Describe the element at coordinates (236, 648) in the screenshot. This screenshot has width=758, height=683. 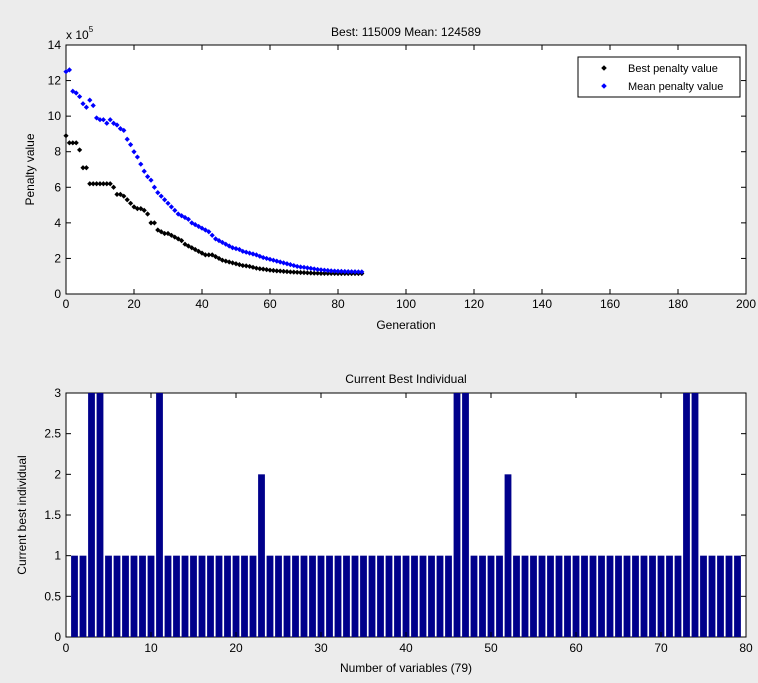
I see `x-tick-label: 20` at that location.